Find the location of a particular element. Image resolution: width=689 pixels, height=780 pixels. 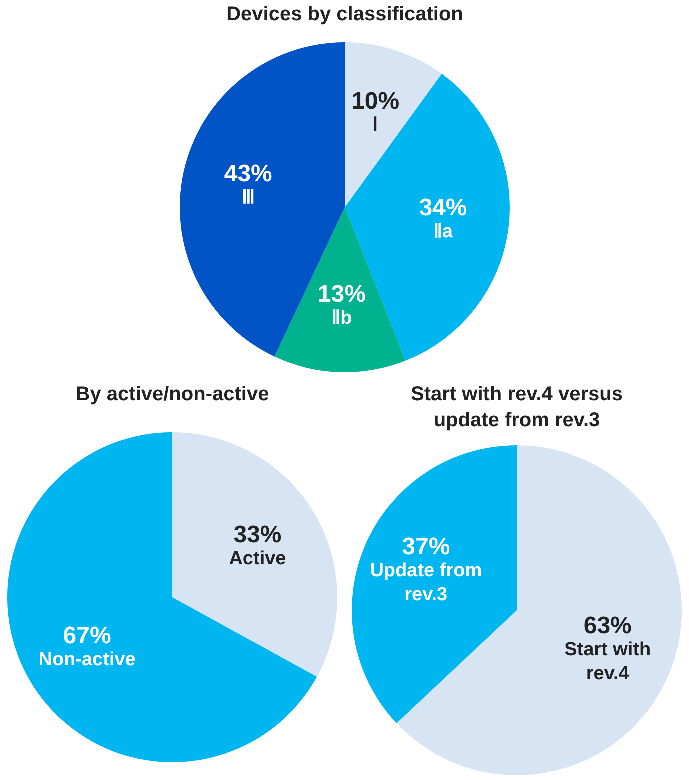

data-label: 63% is located at coordinates (608, 626).